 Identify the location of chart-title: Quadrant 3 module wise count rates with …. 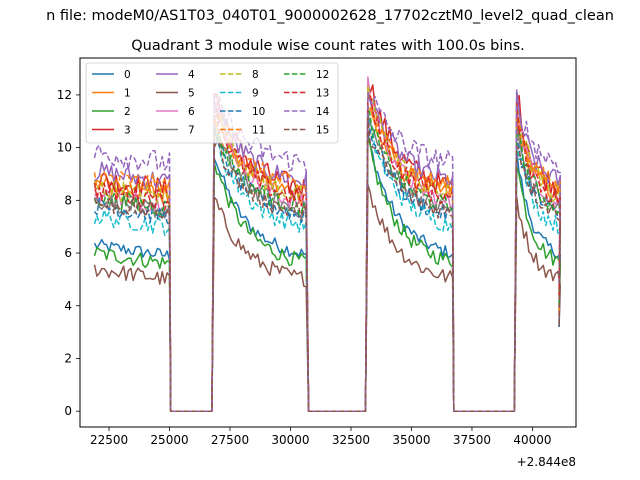
(328, 46).